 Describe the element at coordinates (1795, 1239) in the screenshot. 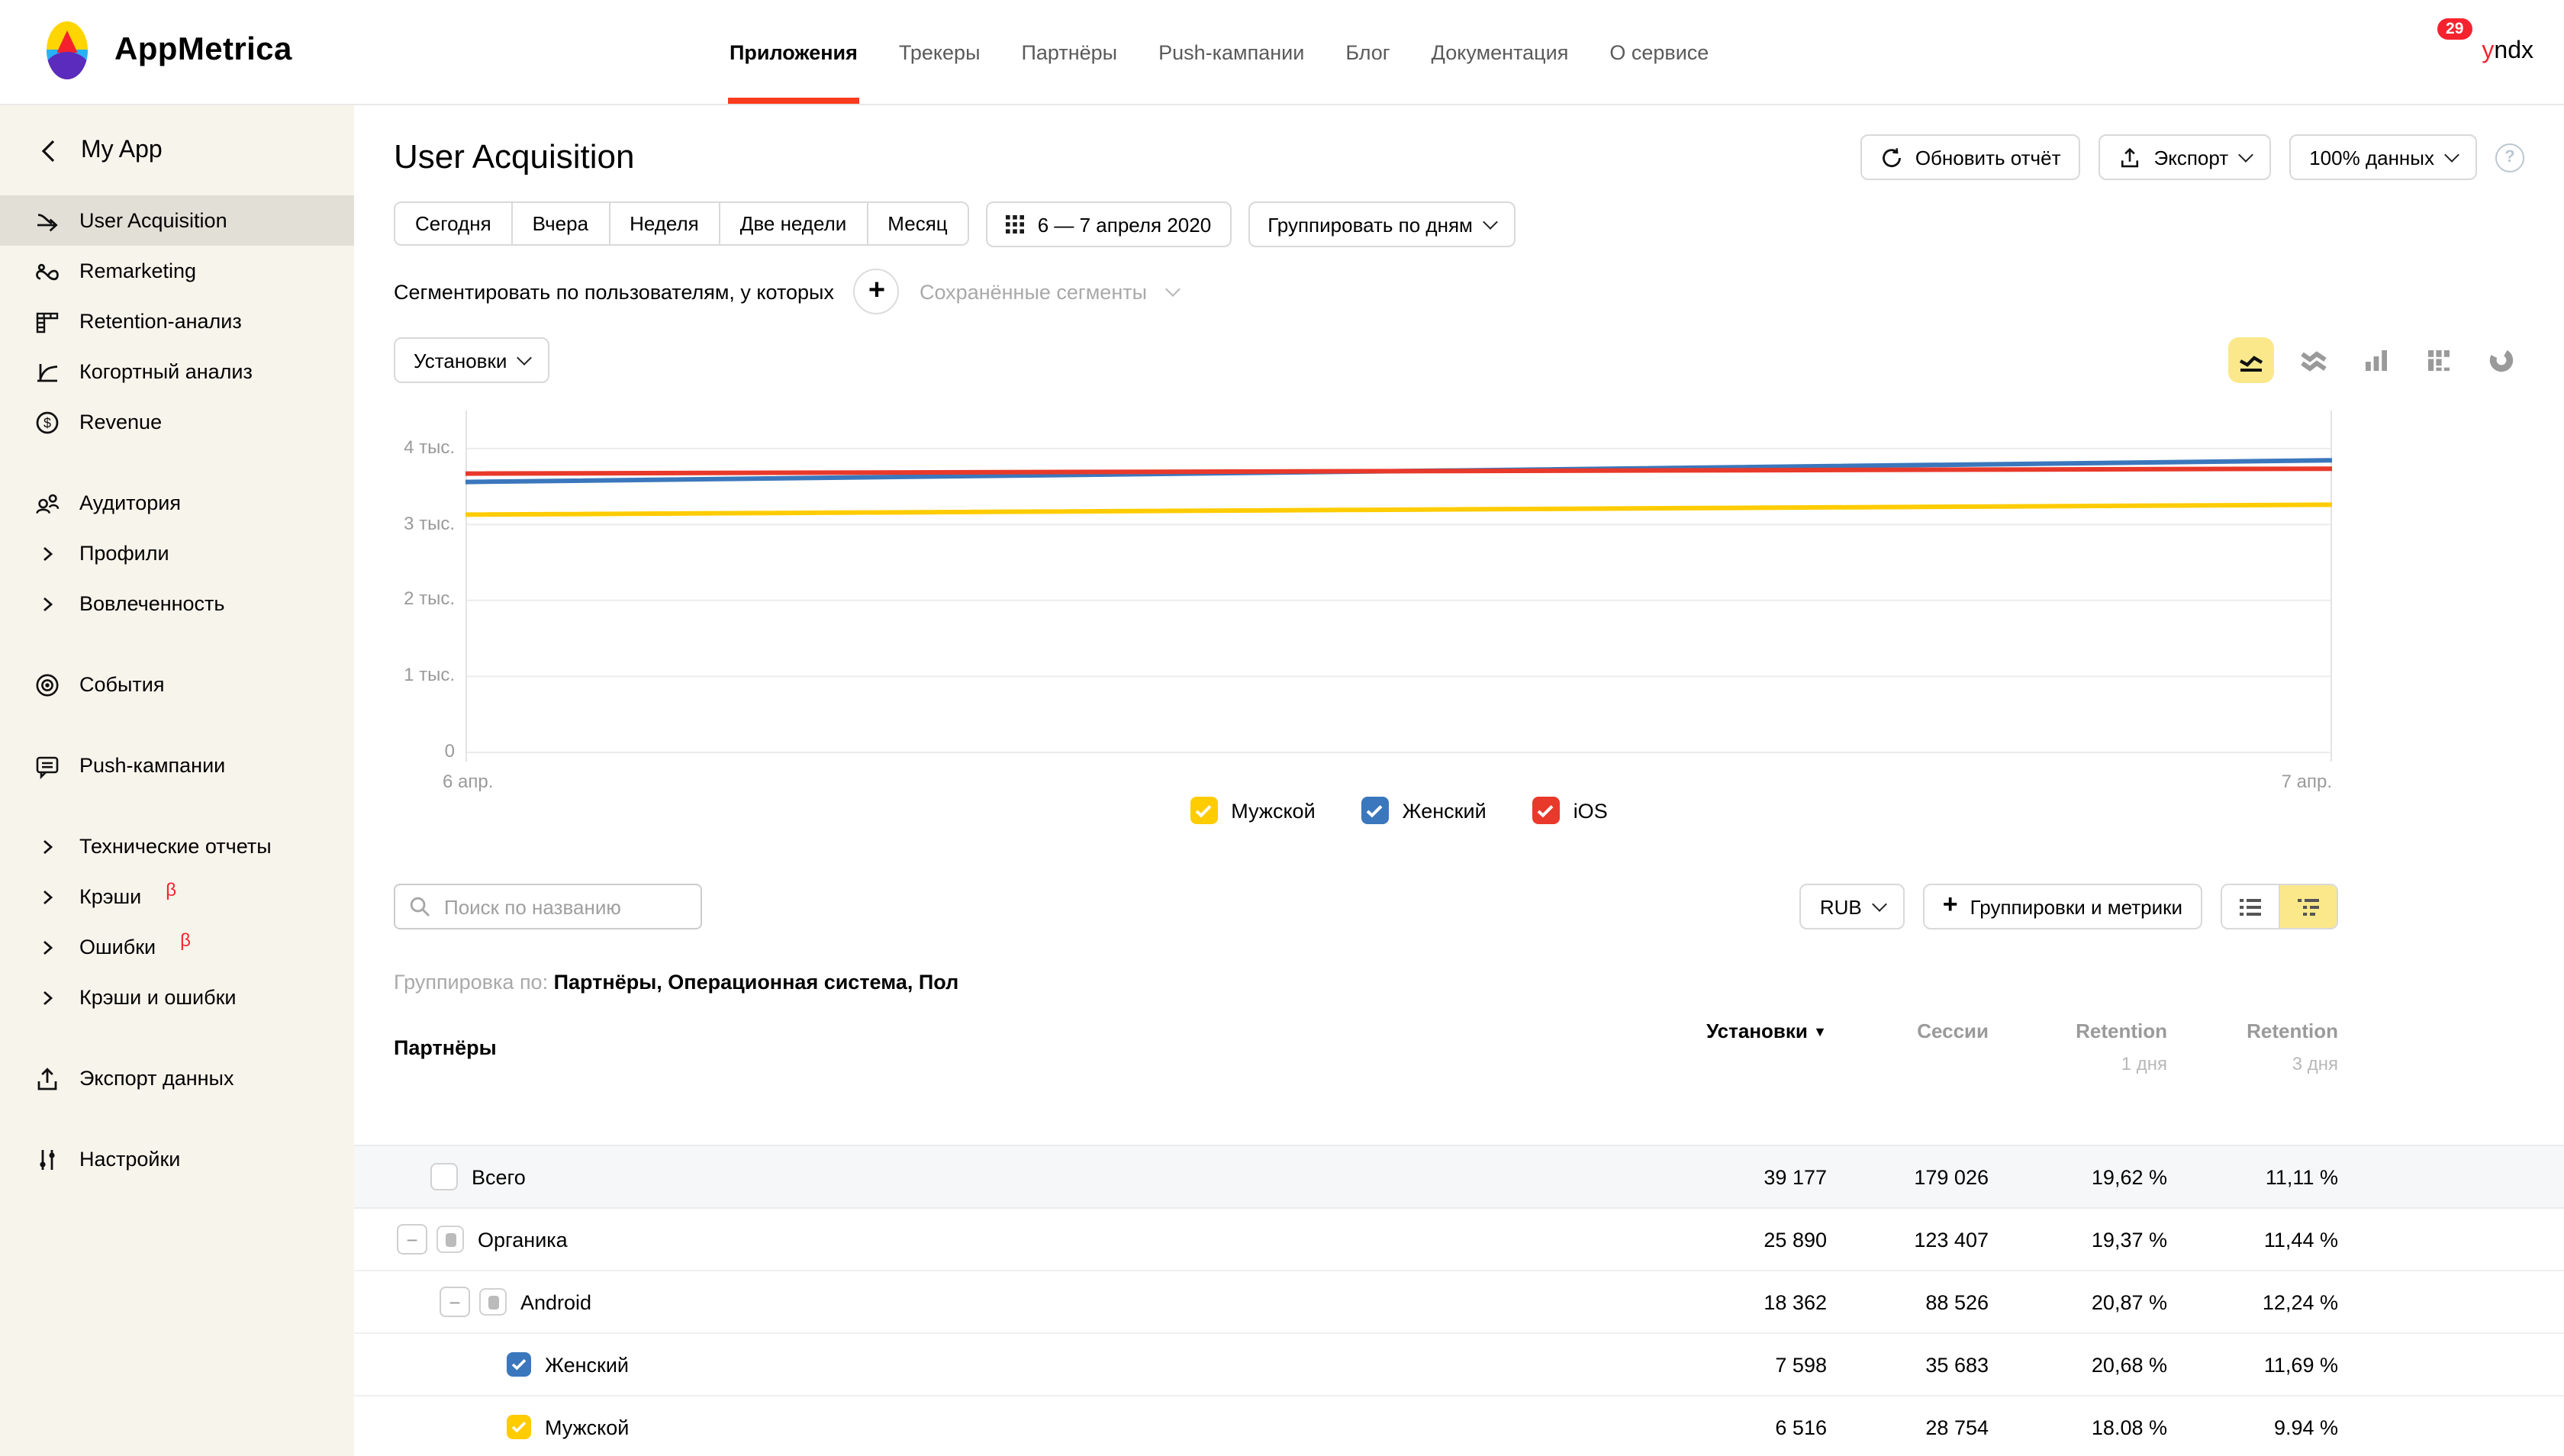

I see `installs-value: 25 890` at that location.